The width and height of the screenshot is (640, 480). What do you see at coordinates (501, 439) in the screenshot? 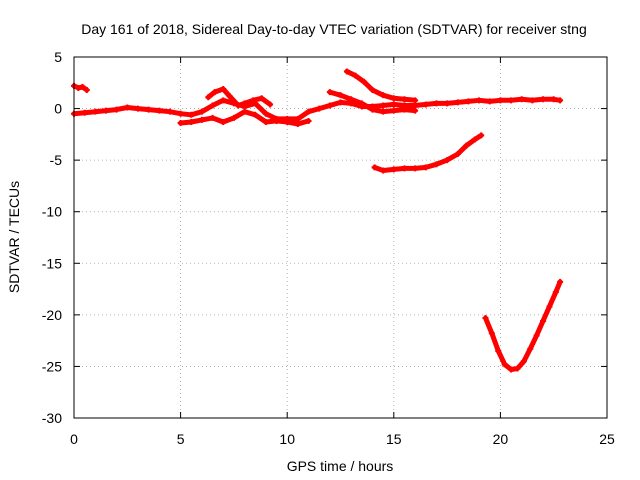
I see `x-tick-label: 20` at bounding box center [501, 439].